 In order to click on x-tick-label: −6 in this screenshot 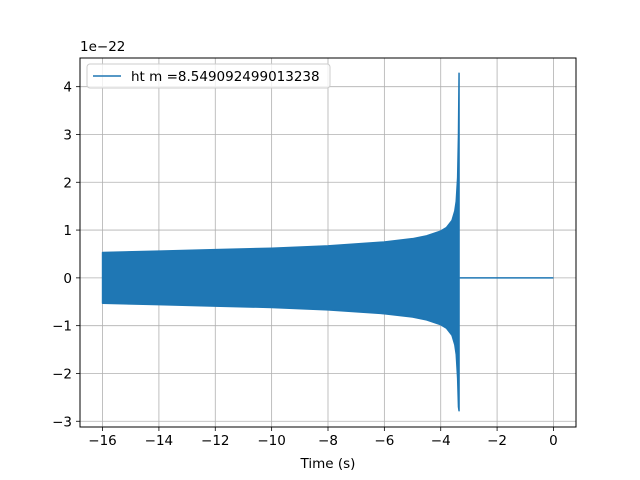, I will do `click(384, 441)`.